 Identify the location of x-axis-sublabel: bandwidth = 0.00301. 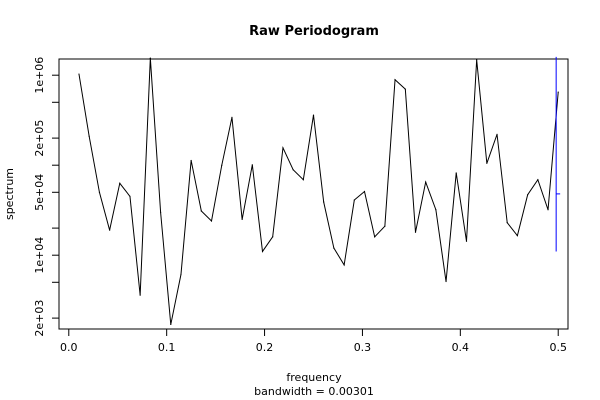
(314, 391).